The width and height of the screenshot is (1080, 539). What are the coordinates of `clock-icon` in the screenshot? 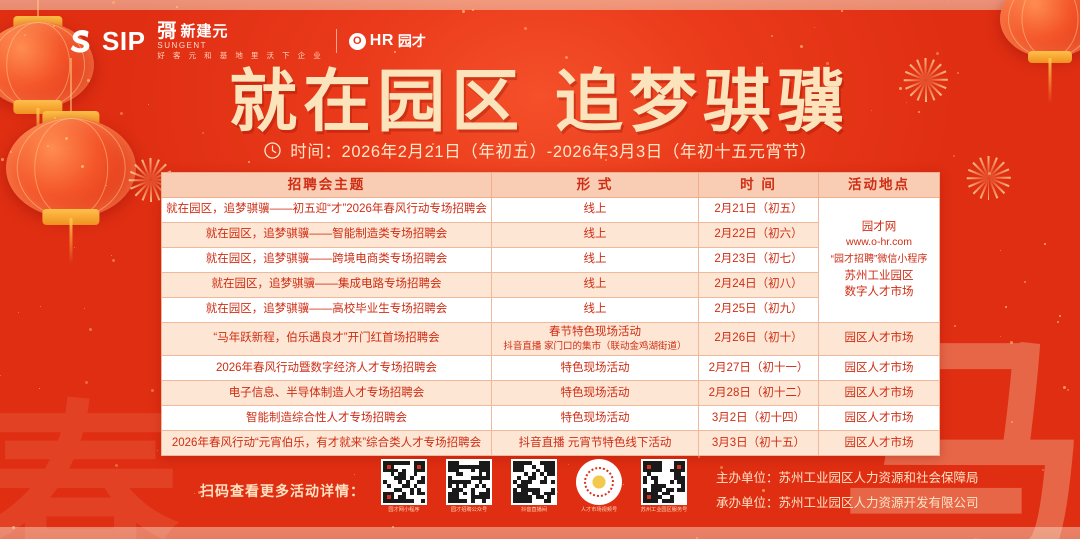 It's located at (272, 150).